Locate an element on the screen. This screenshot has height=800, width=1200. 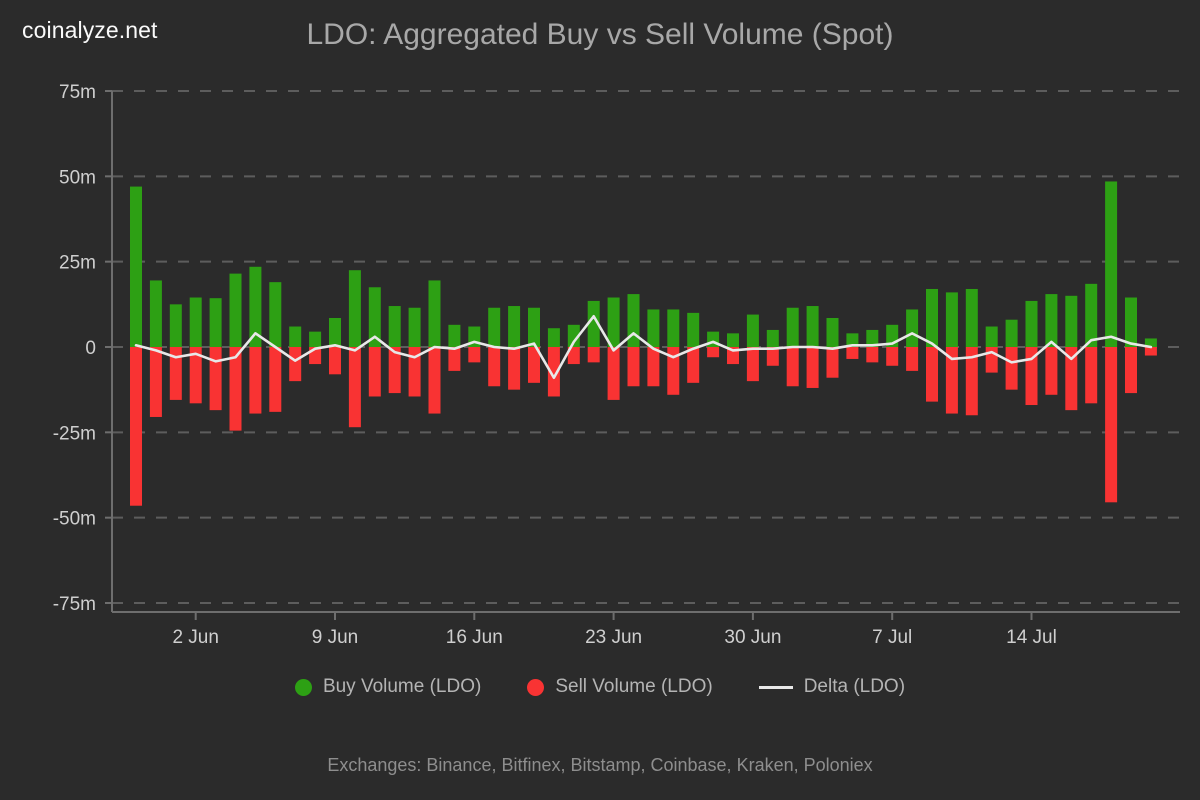
legend-item-buy-volume: Buy Volume (LDO) is located at coordinates (387, 687).